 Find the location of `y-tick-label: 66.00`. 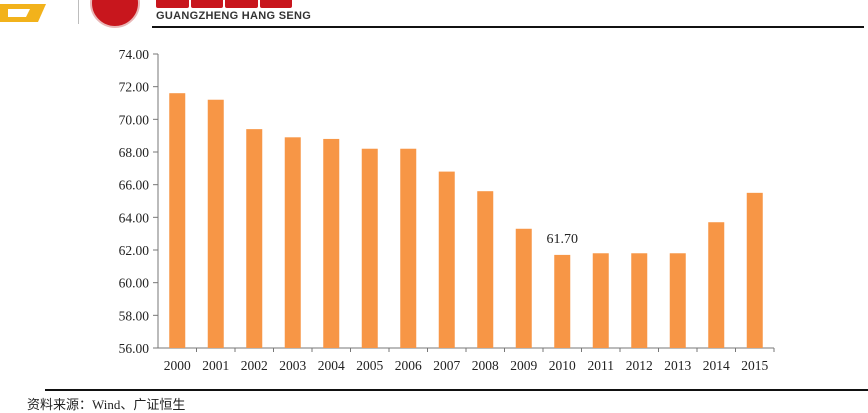

y-tick-label: 66.00 is located at coordinates (134, 185).